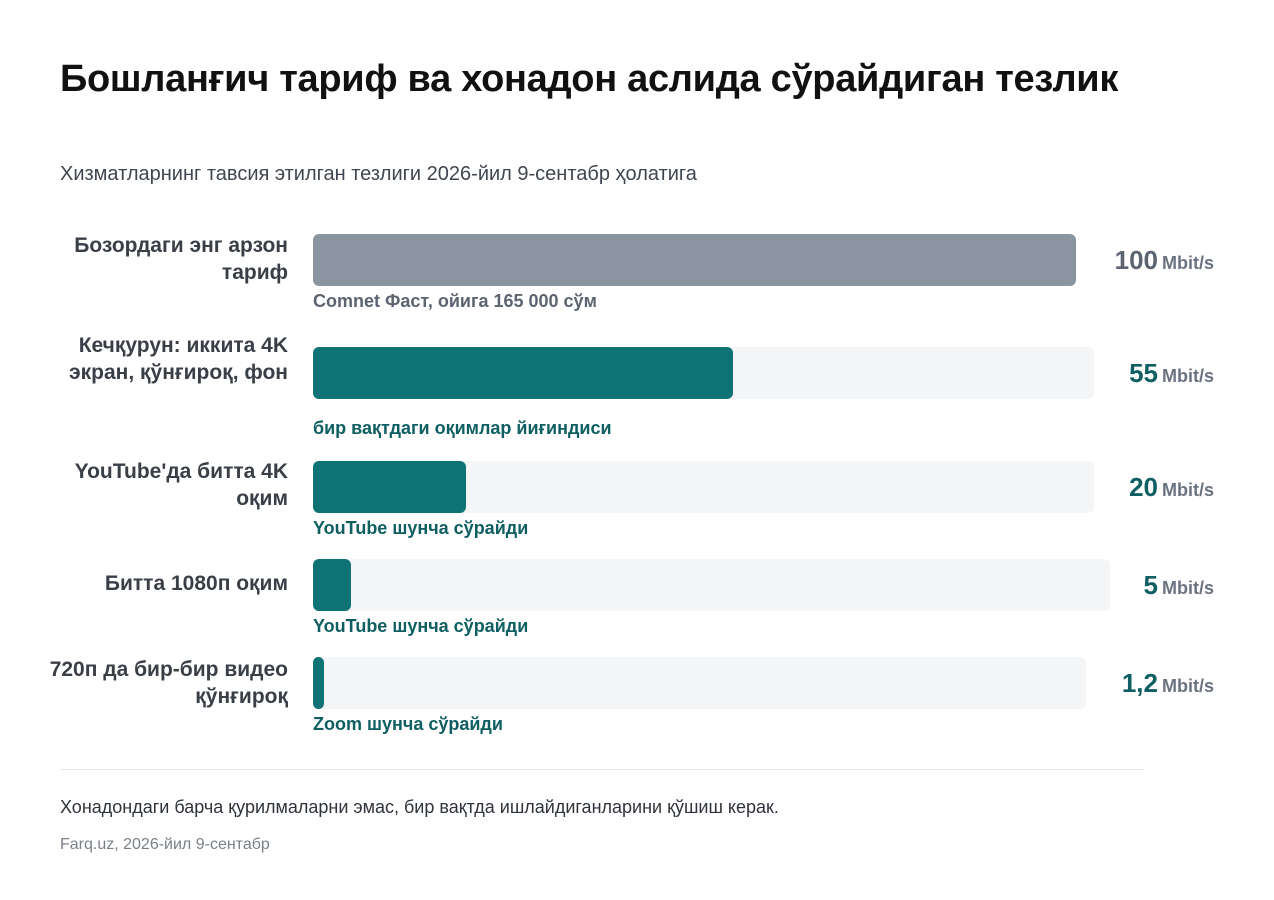 The width and height of the screenshot is (1274, 900). I want to click on bar-note: Comnet Фаст, ойига 165 000 сўм, so click(455, 301).